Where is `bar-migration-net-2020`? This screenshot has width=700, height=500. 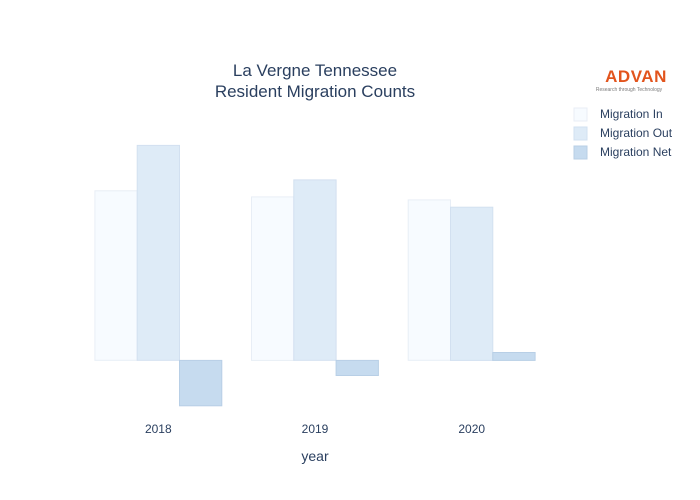
bar-migration-net-2020 is located at coordinates (514, 356).